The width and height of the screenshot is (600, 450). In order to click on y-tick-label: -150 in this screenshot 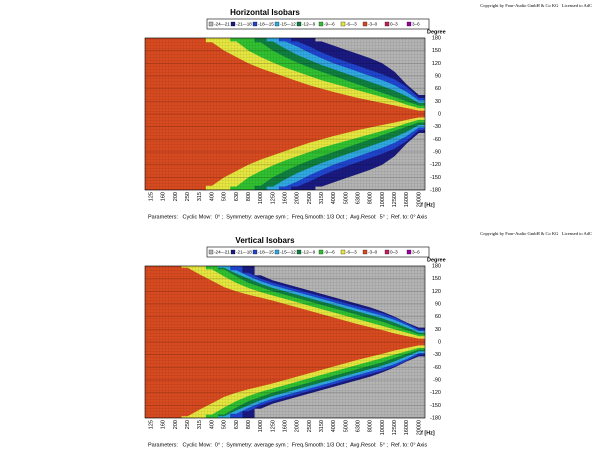, I will do `click(435, 406)`.